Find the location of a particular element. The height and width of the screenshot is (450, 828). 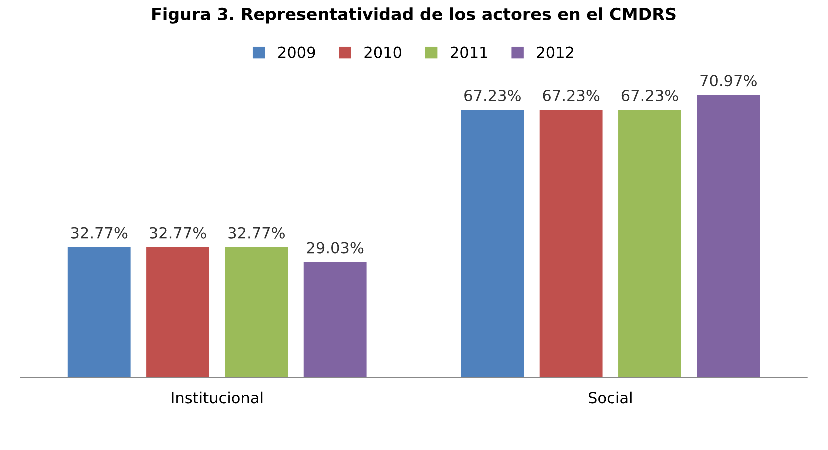

legend-label: 2009 is located at coordinates (297, 52).